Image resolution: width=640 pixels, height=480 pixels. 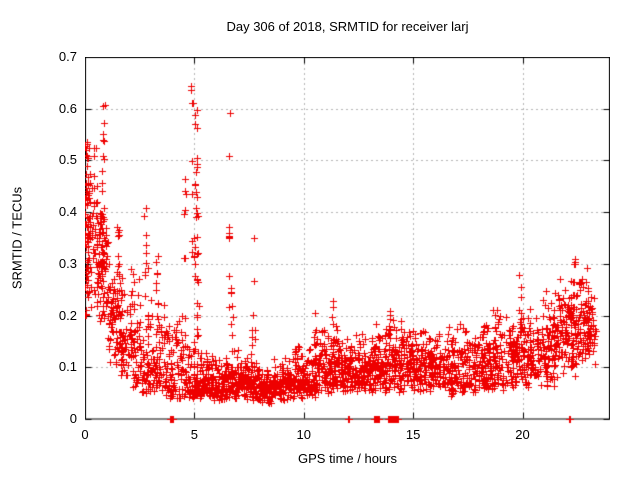 What do you see at coordinates (67, 212) in the screenshot?
I see `y-tick-label: 0.4` at bounding box center [67, 212].